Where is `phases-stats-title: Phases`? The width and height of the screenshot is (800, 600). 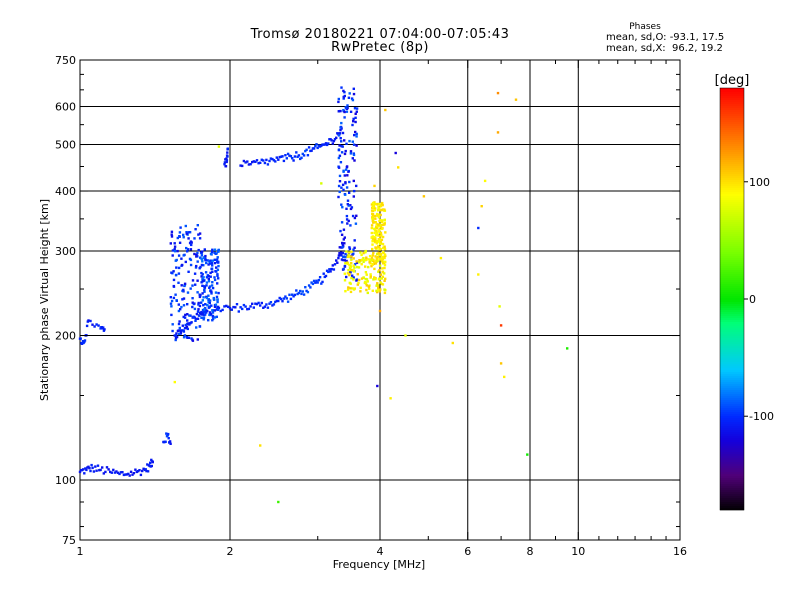
phases-stats-title: Phases is located at coordinates (645, 27).